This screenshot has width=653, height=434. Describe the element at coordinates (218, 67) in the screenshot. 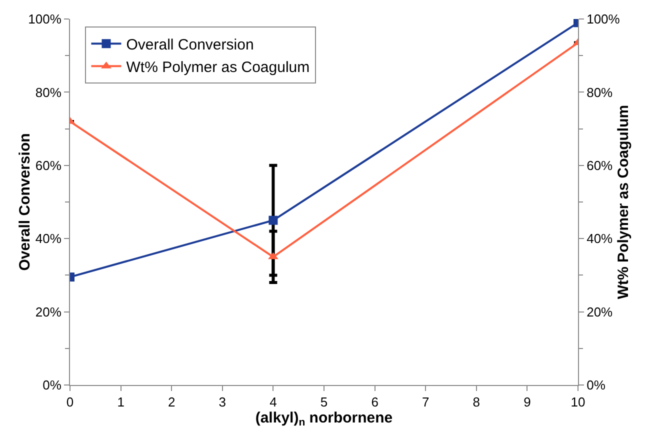

I see `legend-label: Wt% Polymer as Coagulum` at that location.